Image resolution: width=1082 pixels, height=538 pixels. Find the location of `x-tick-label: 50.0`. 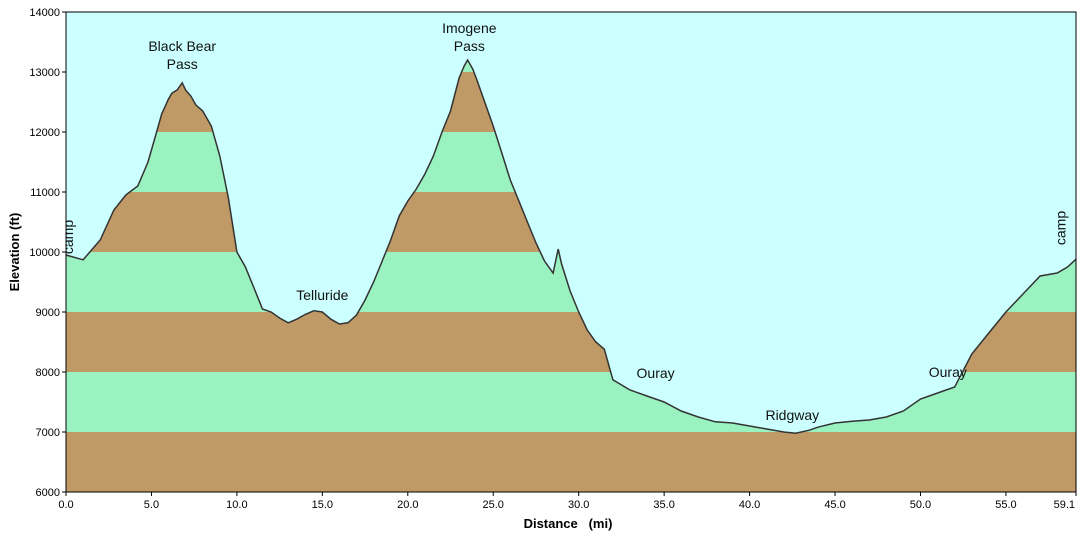

x-tick-label: 50.0 is located at coordinates (920, 505).